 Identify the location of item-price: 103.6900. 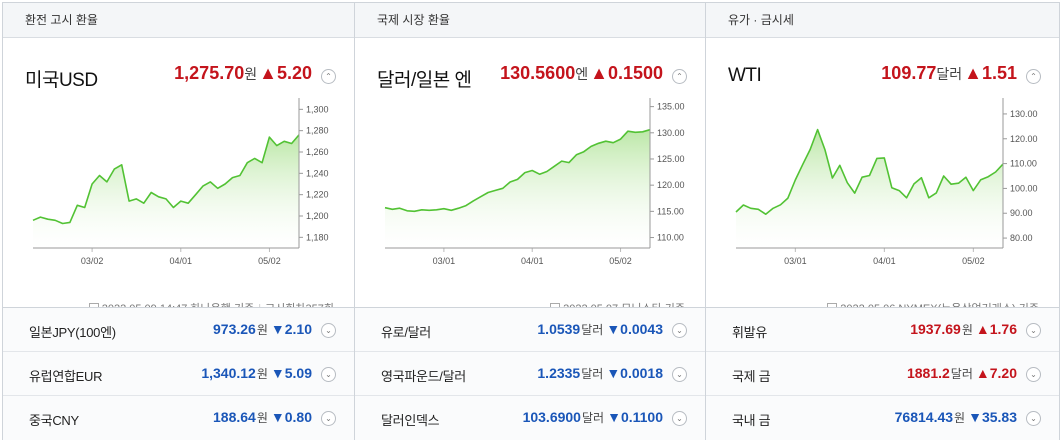
(551, 417).